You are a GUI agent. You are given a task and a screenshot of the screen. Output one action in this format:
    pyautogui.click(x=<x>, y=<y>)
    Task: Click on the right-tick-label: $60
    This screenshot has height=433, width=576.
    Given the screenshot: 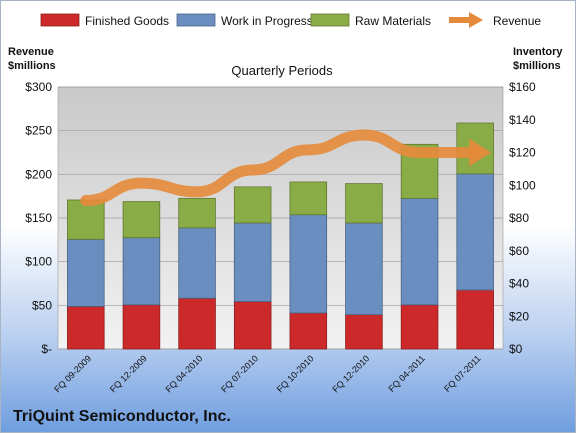 What is the action you would take?
    pyautogui.click(x=519, y=251)
    